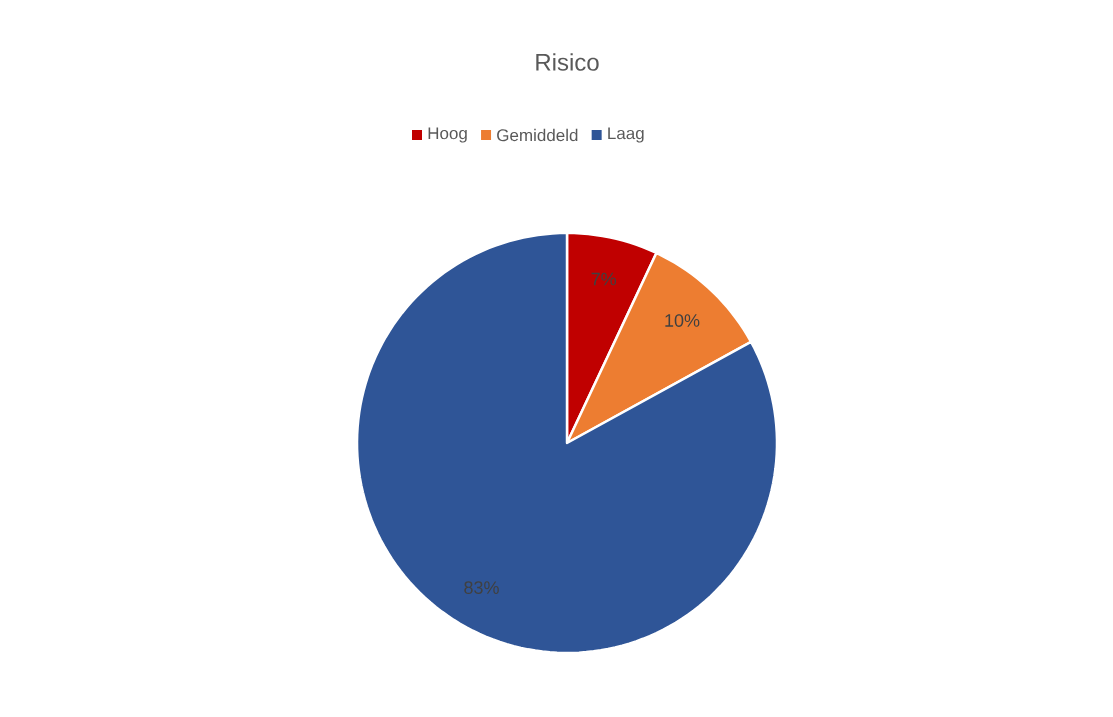 The width and height of the screenshot is (1113, 717). What do you see at coordinates (682, 320) in the screenshot?
I see `data-label: 10%` at bounding box center [682, 320].